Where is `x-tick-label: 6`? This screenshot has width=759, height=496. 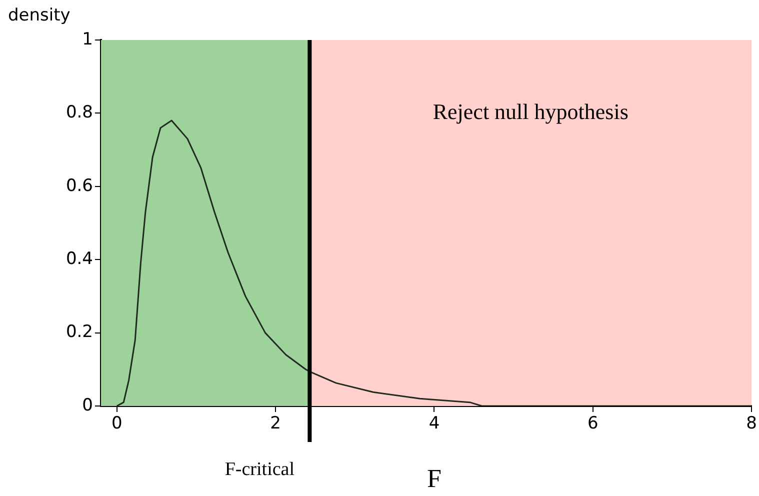 x-tick-label: 6 is located at coordinates (592, 424).